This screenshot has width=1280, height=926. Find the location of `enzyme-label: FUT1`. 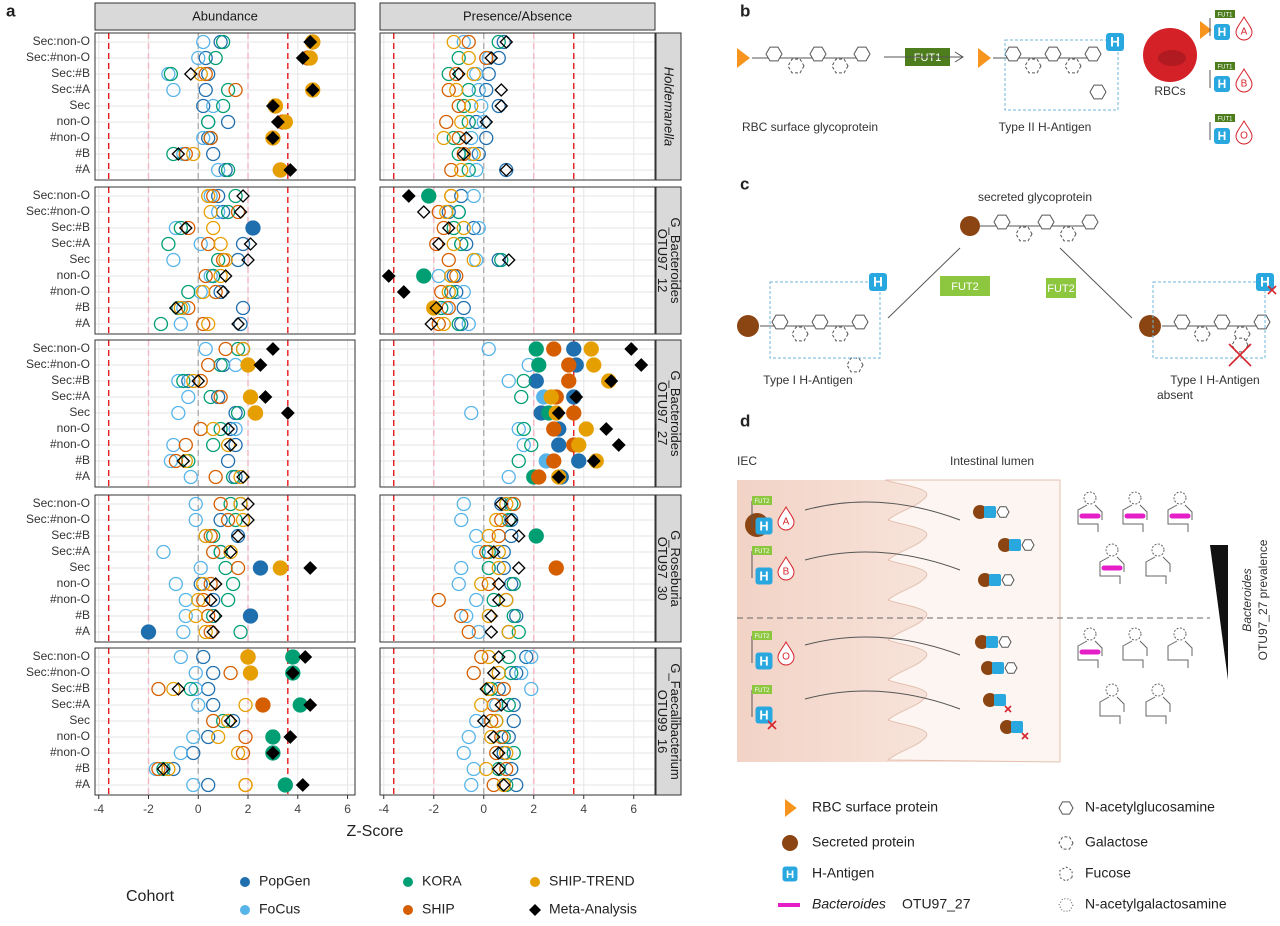

enzyme-label: FUT1 is located at coordinates (928, 58).